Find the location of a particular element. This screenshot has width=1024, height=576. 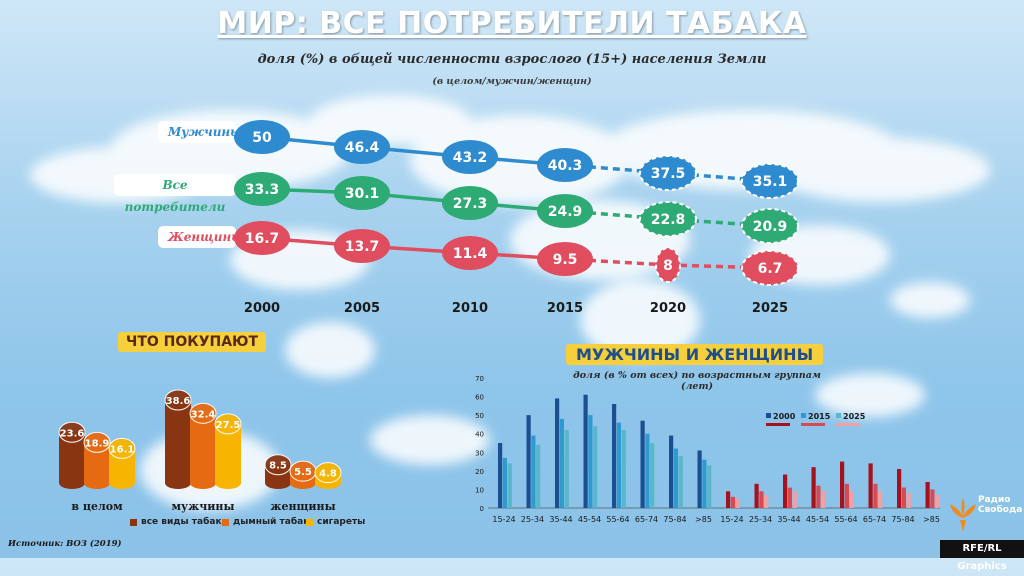

y-tick-label: 70 is located at coordinates (479, 379).